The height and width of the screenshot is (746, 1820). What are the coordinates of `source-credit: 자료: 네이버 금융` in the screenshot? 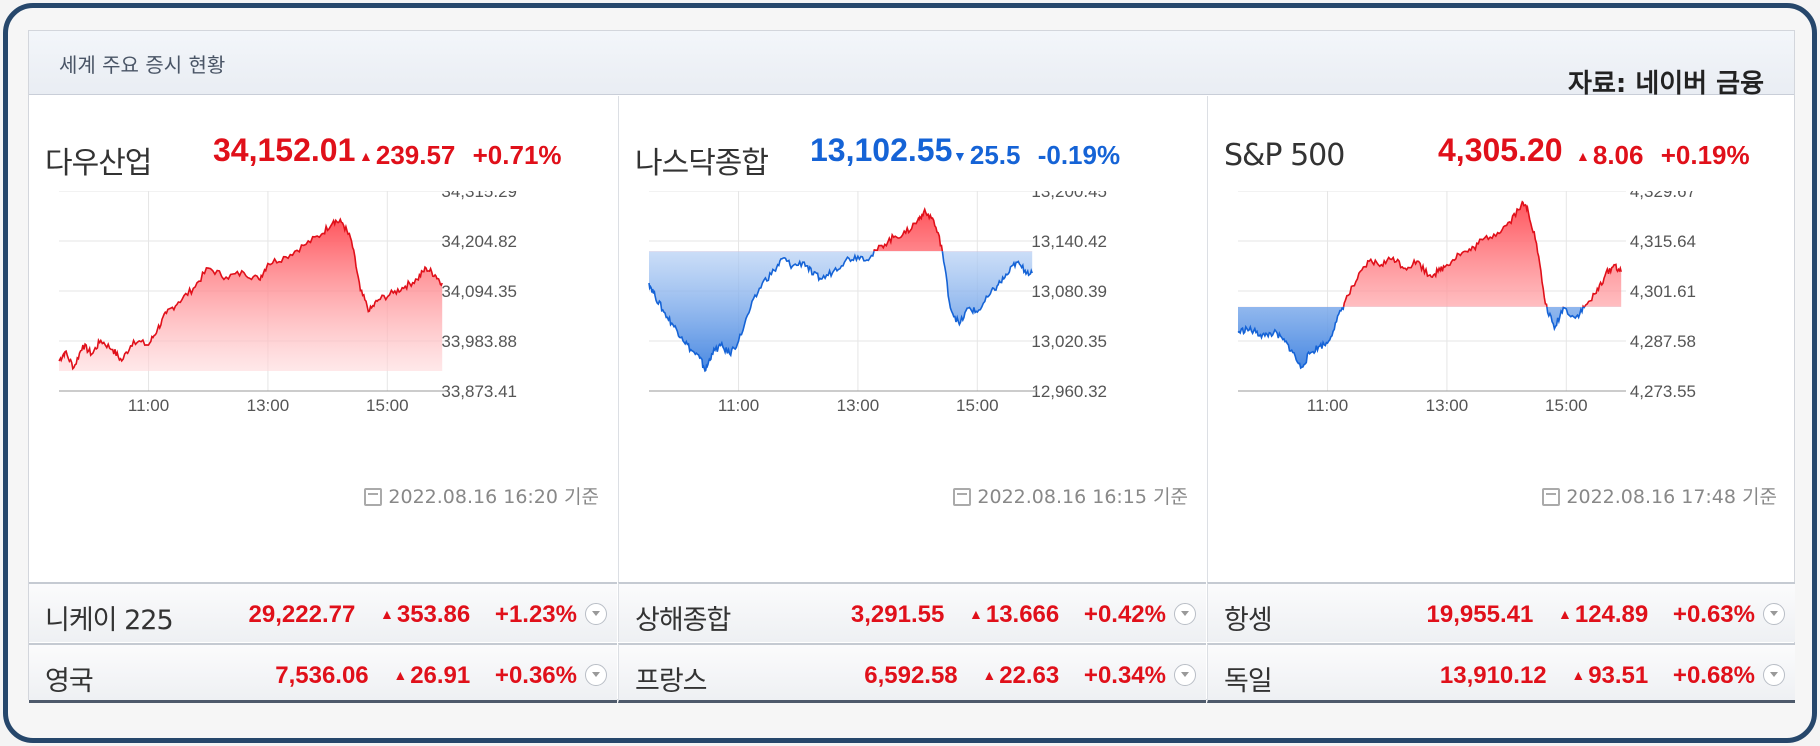 It's located at (1666, 84).